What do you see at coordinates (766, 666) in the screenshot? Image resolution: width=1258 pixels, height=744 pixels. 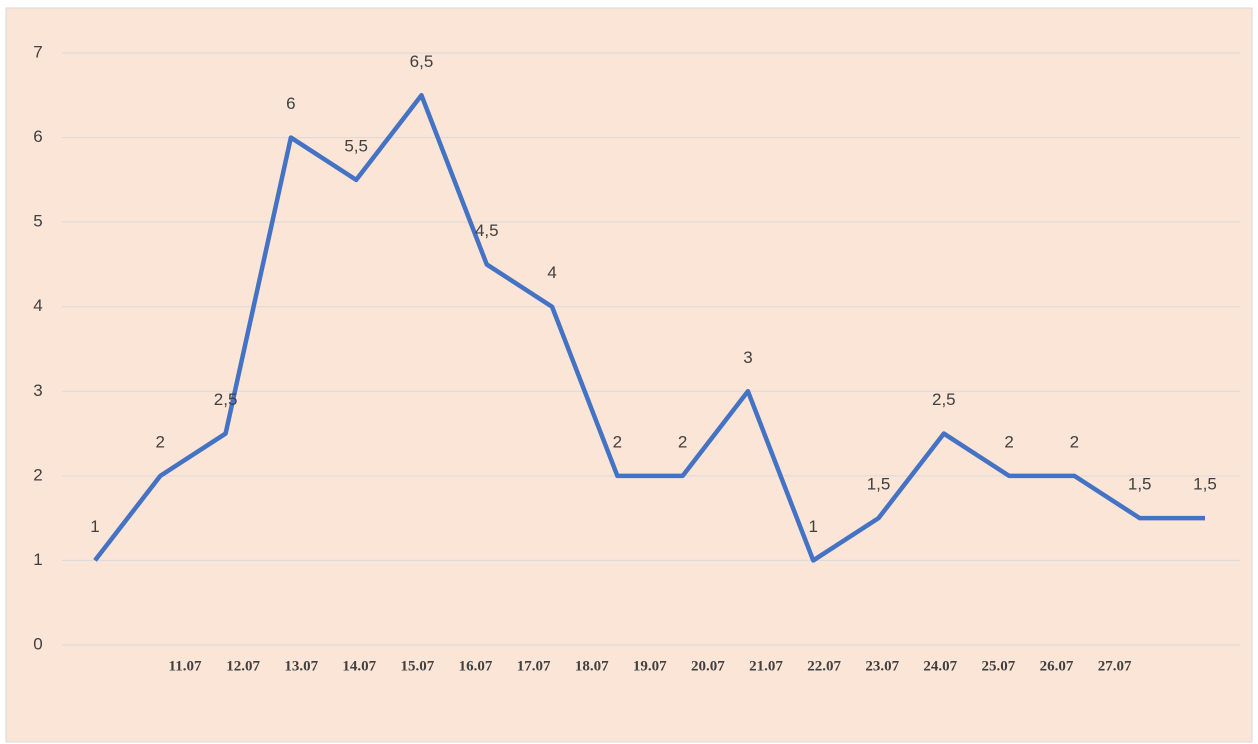 I see `x-tick-label: 21.07` at bounding box center [766, 666].